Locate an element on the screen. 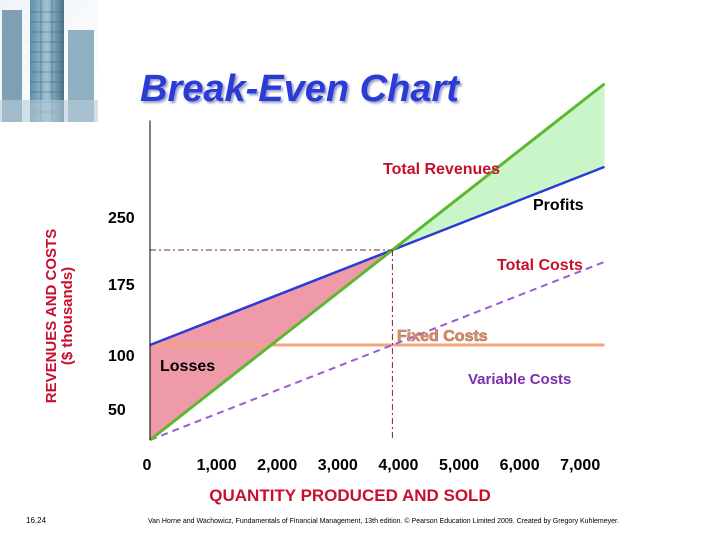  x-tick-label: 5,000 is located at coordinates (459, 465).